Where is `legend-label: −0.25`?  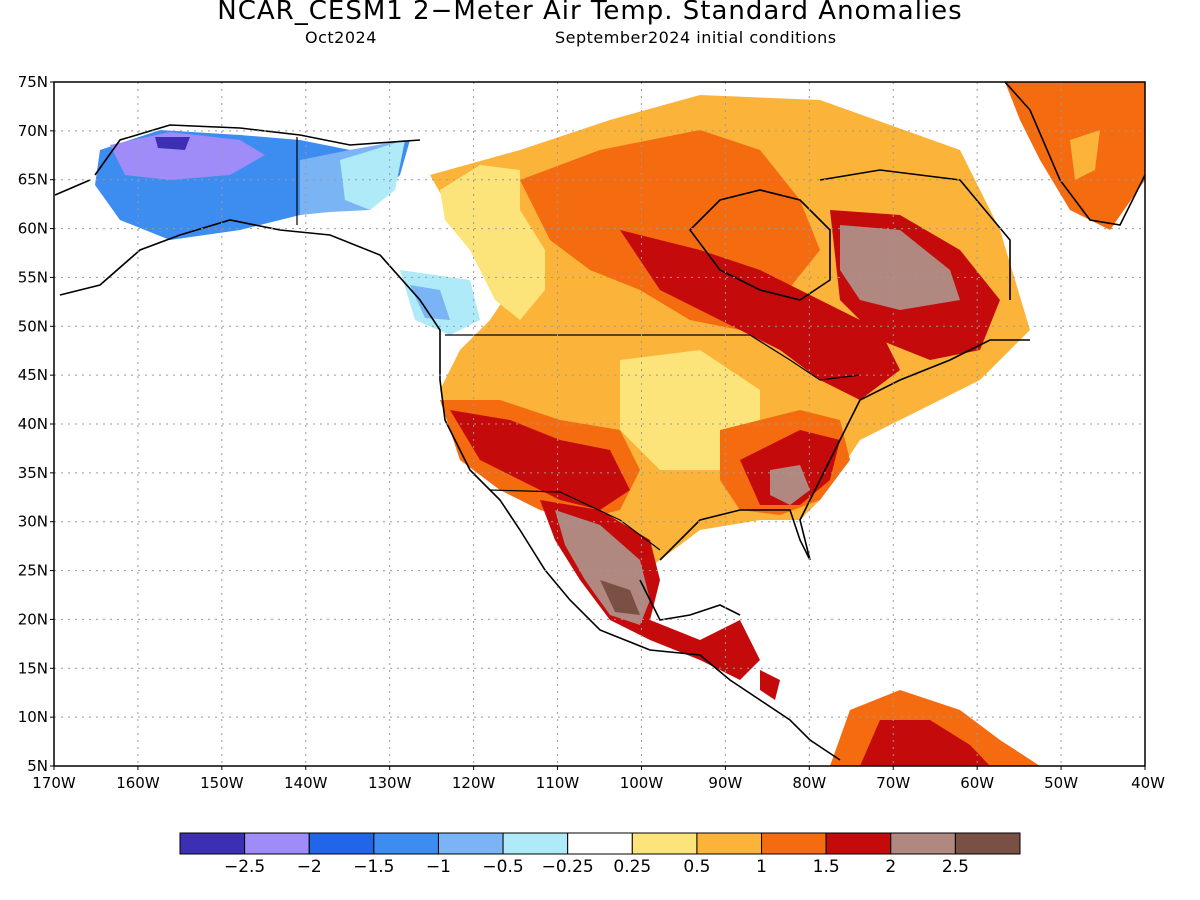 legend-label: −0.25 is located at coordinates (568, 867).